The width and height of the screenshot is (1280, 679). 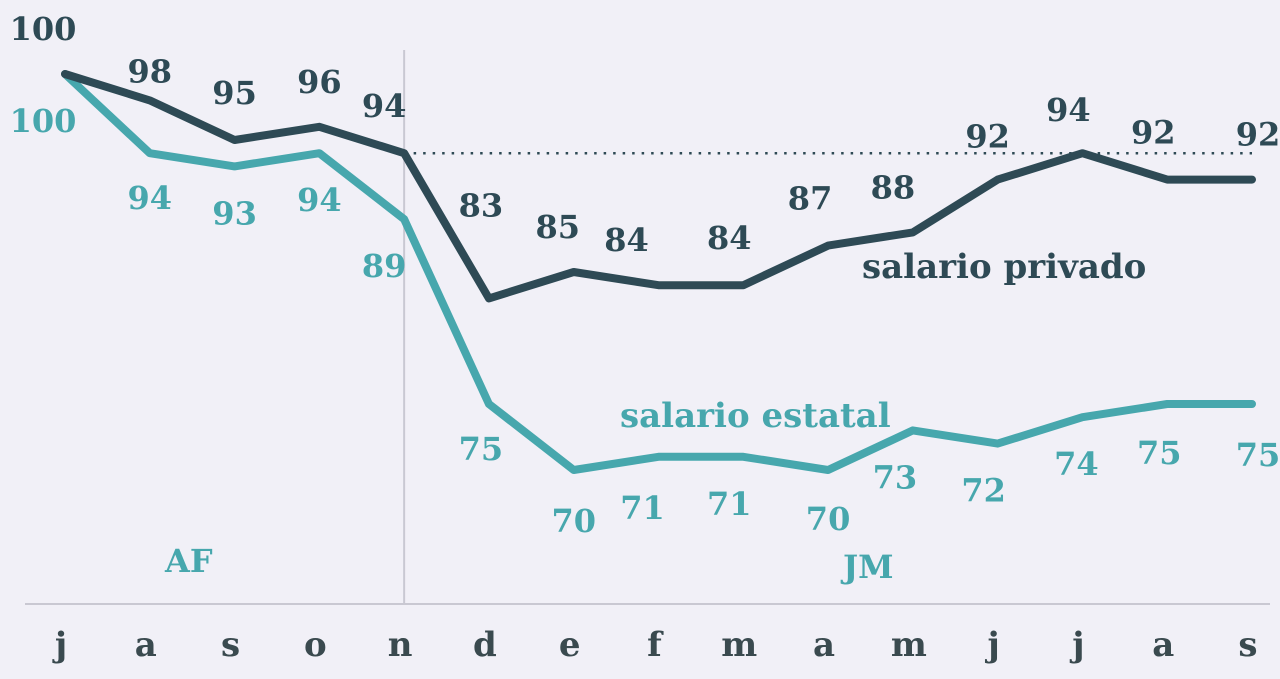 I want to click on x-tick-label: n, so click(x=400, y=645).